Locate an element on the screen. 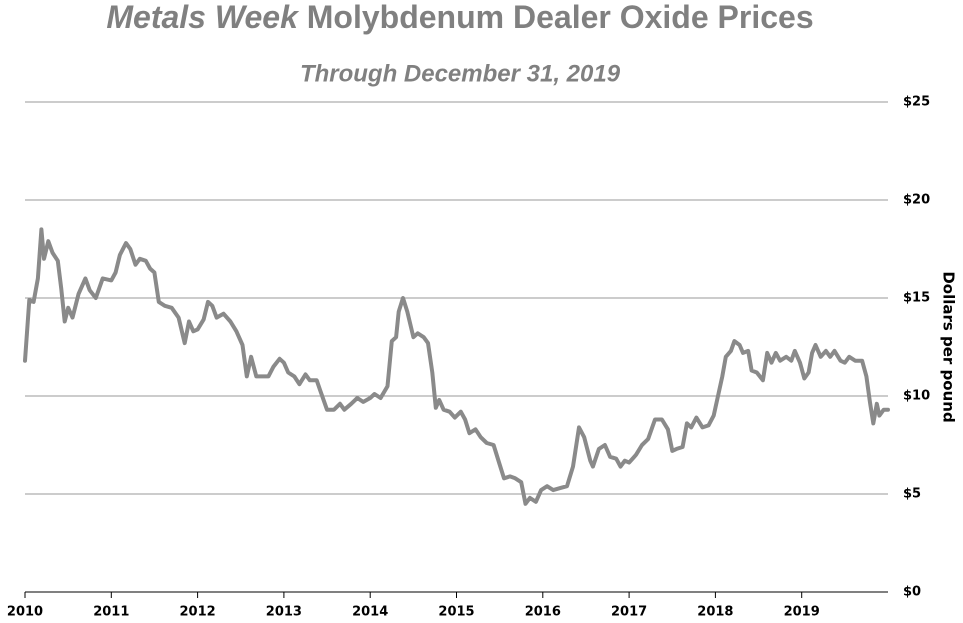 This screenshot has width=963, height=623. x-tick-label: 2014 is located at coordinates (370, 612).